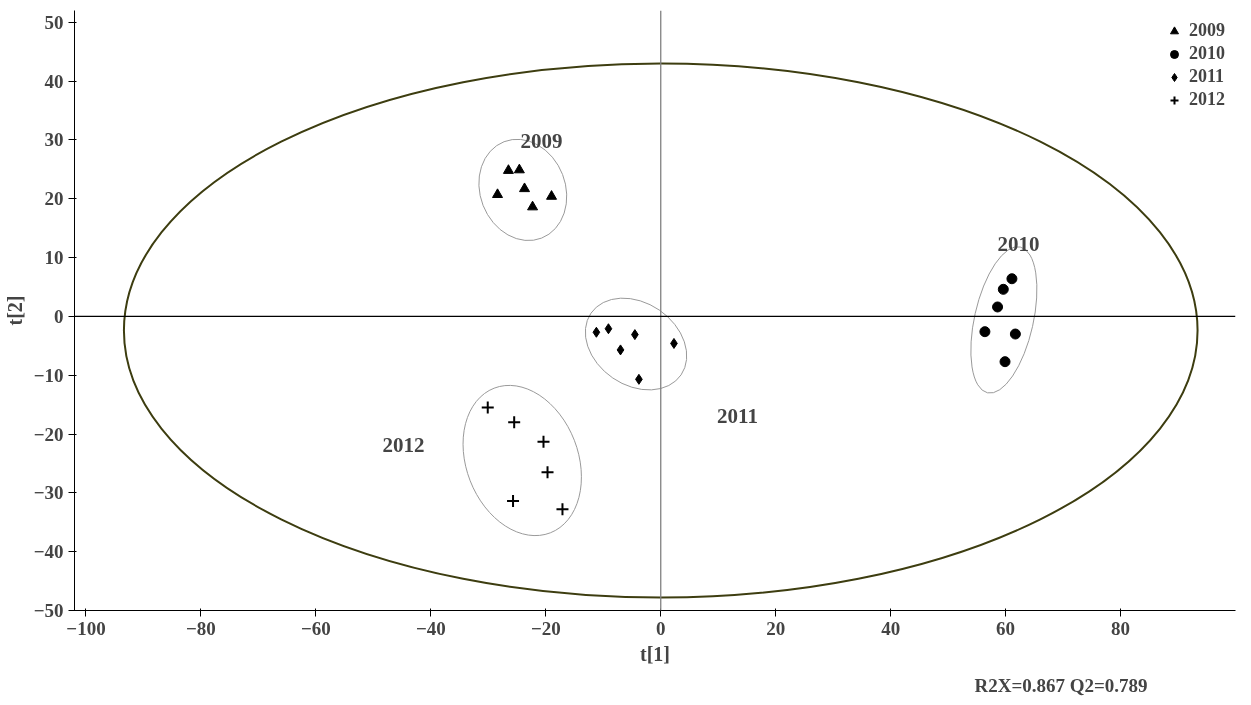  What do you see at coordinates (1207, 53) in the screenshot?
I see `legend-label: 2010` at bounding box center [1207, 53].